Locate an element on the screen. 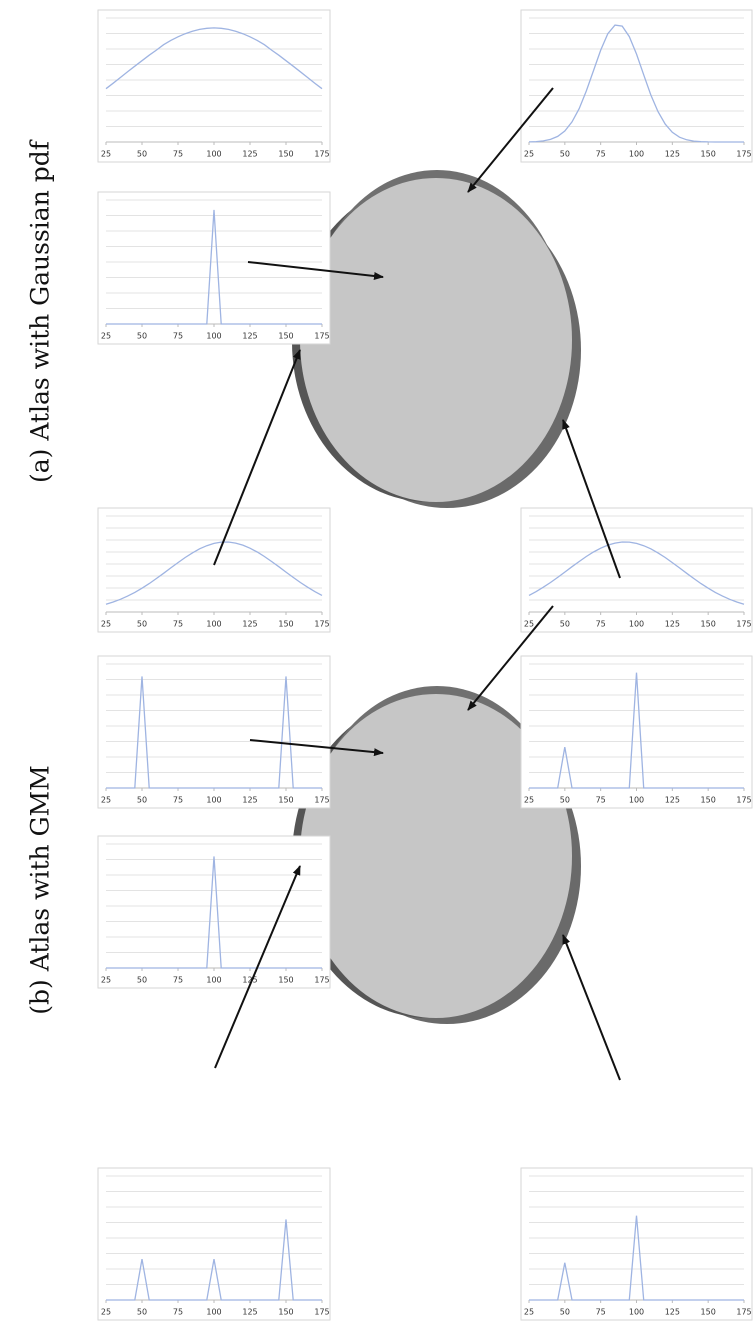  figure-label: (a) Atlas with Gaussian pdf is located at coordinates (40, 311).